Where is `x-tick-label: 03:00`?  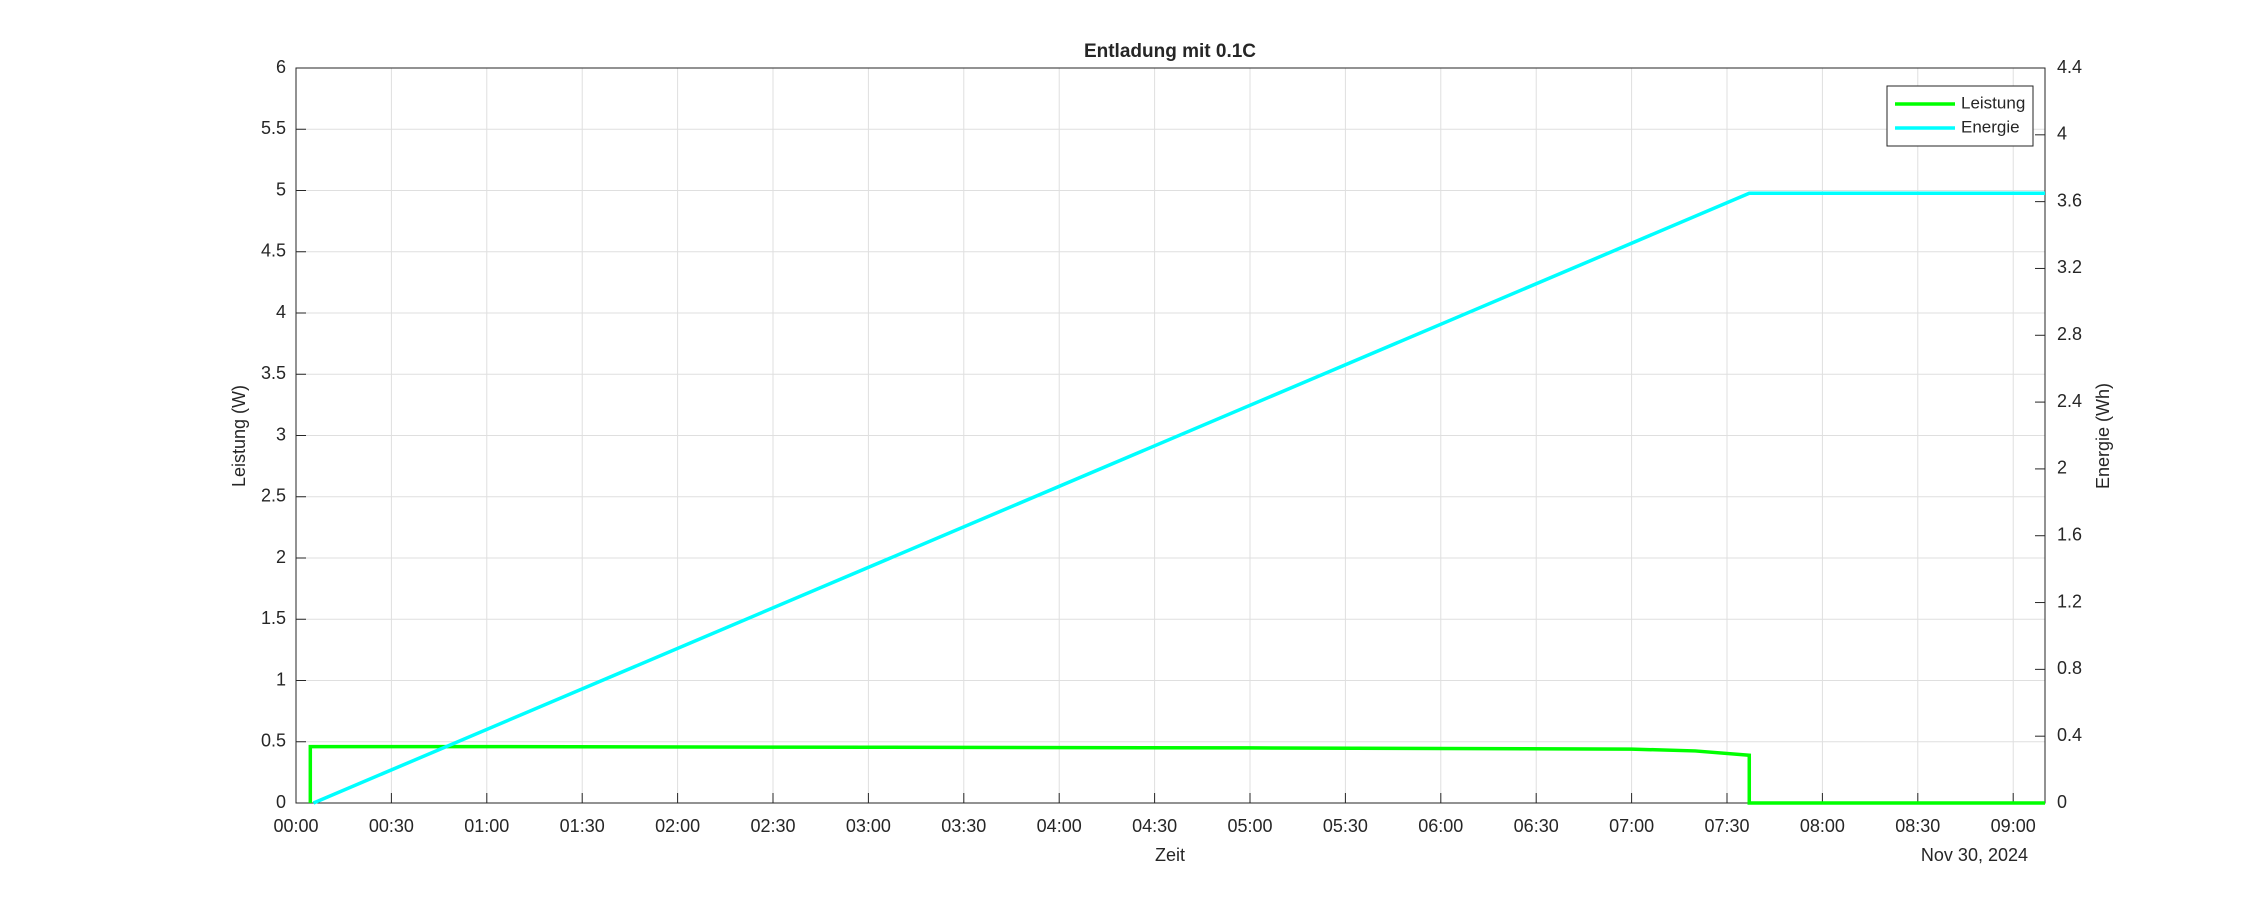 x-tick-label: 03:00 is located at coordinates (868, 826).